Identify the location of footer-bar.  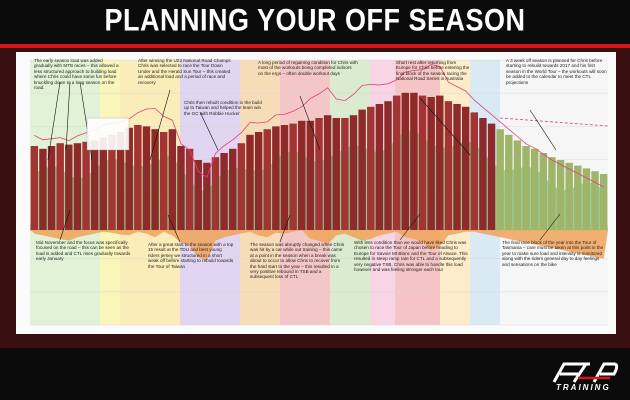
(315, 374).